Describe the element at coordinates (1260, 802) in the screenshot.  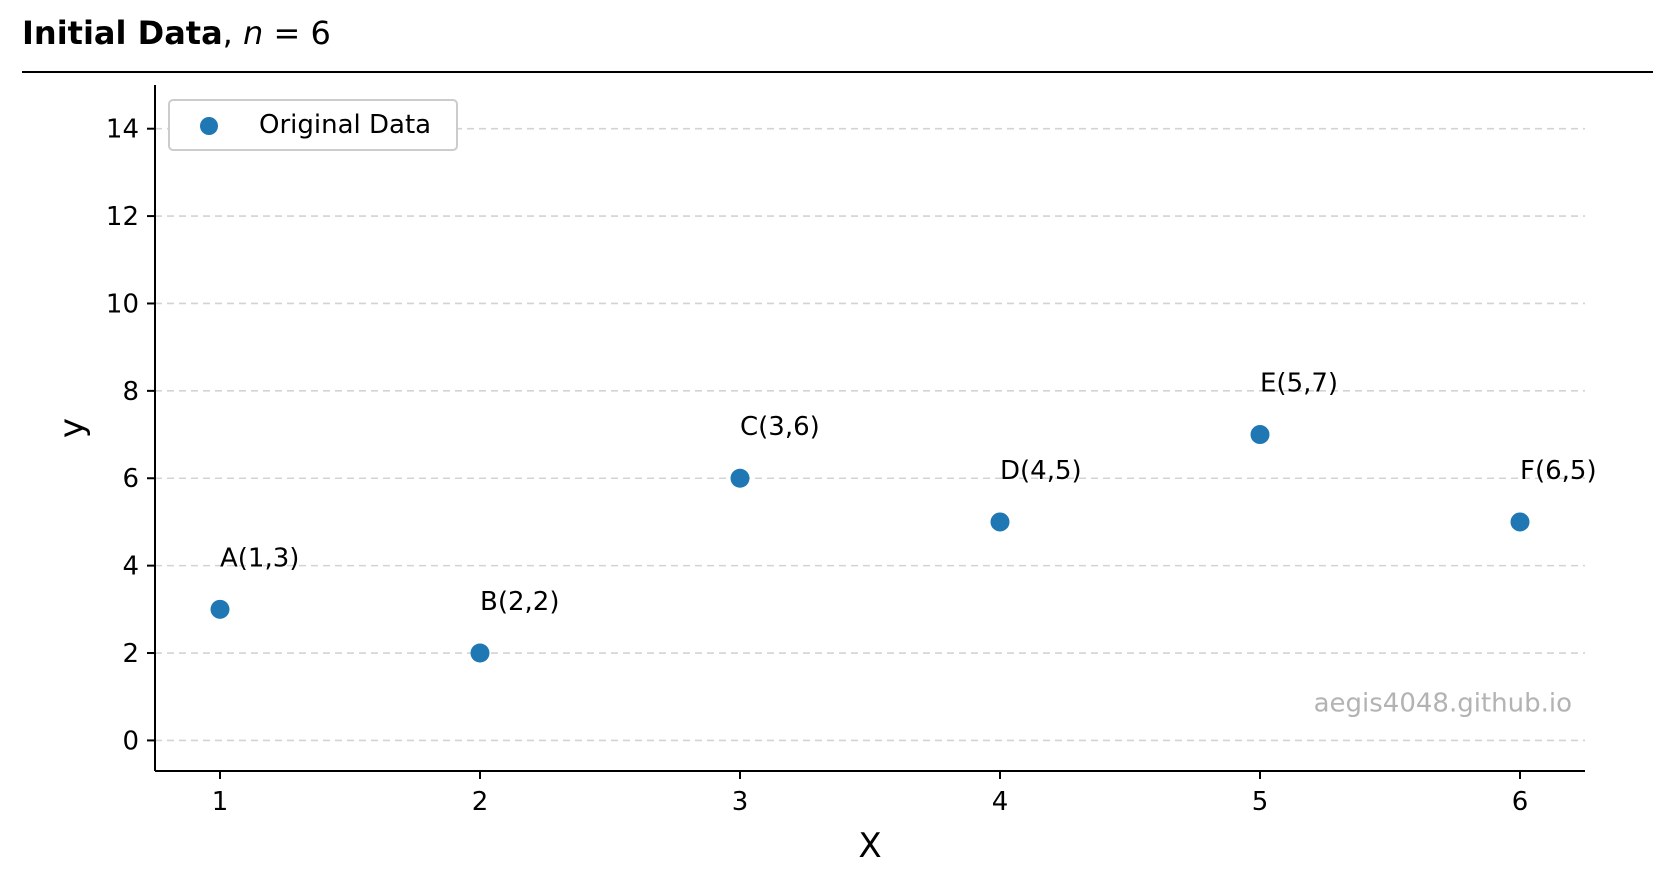
I see `x-tick-label: 5` at that location.